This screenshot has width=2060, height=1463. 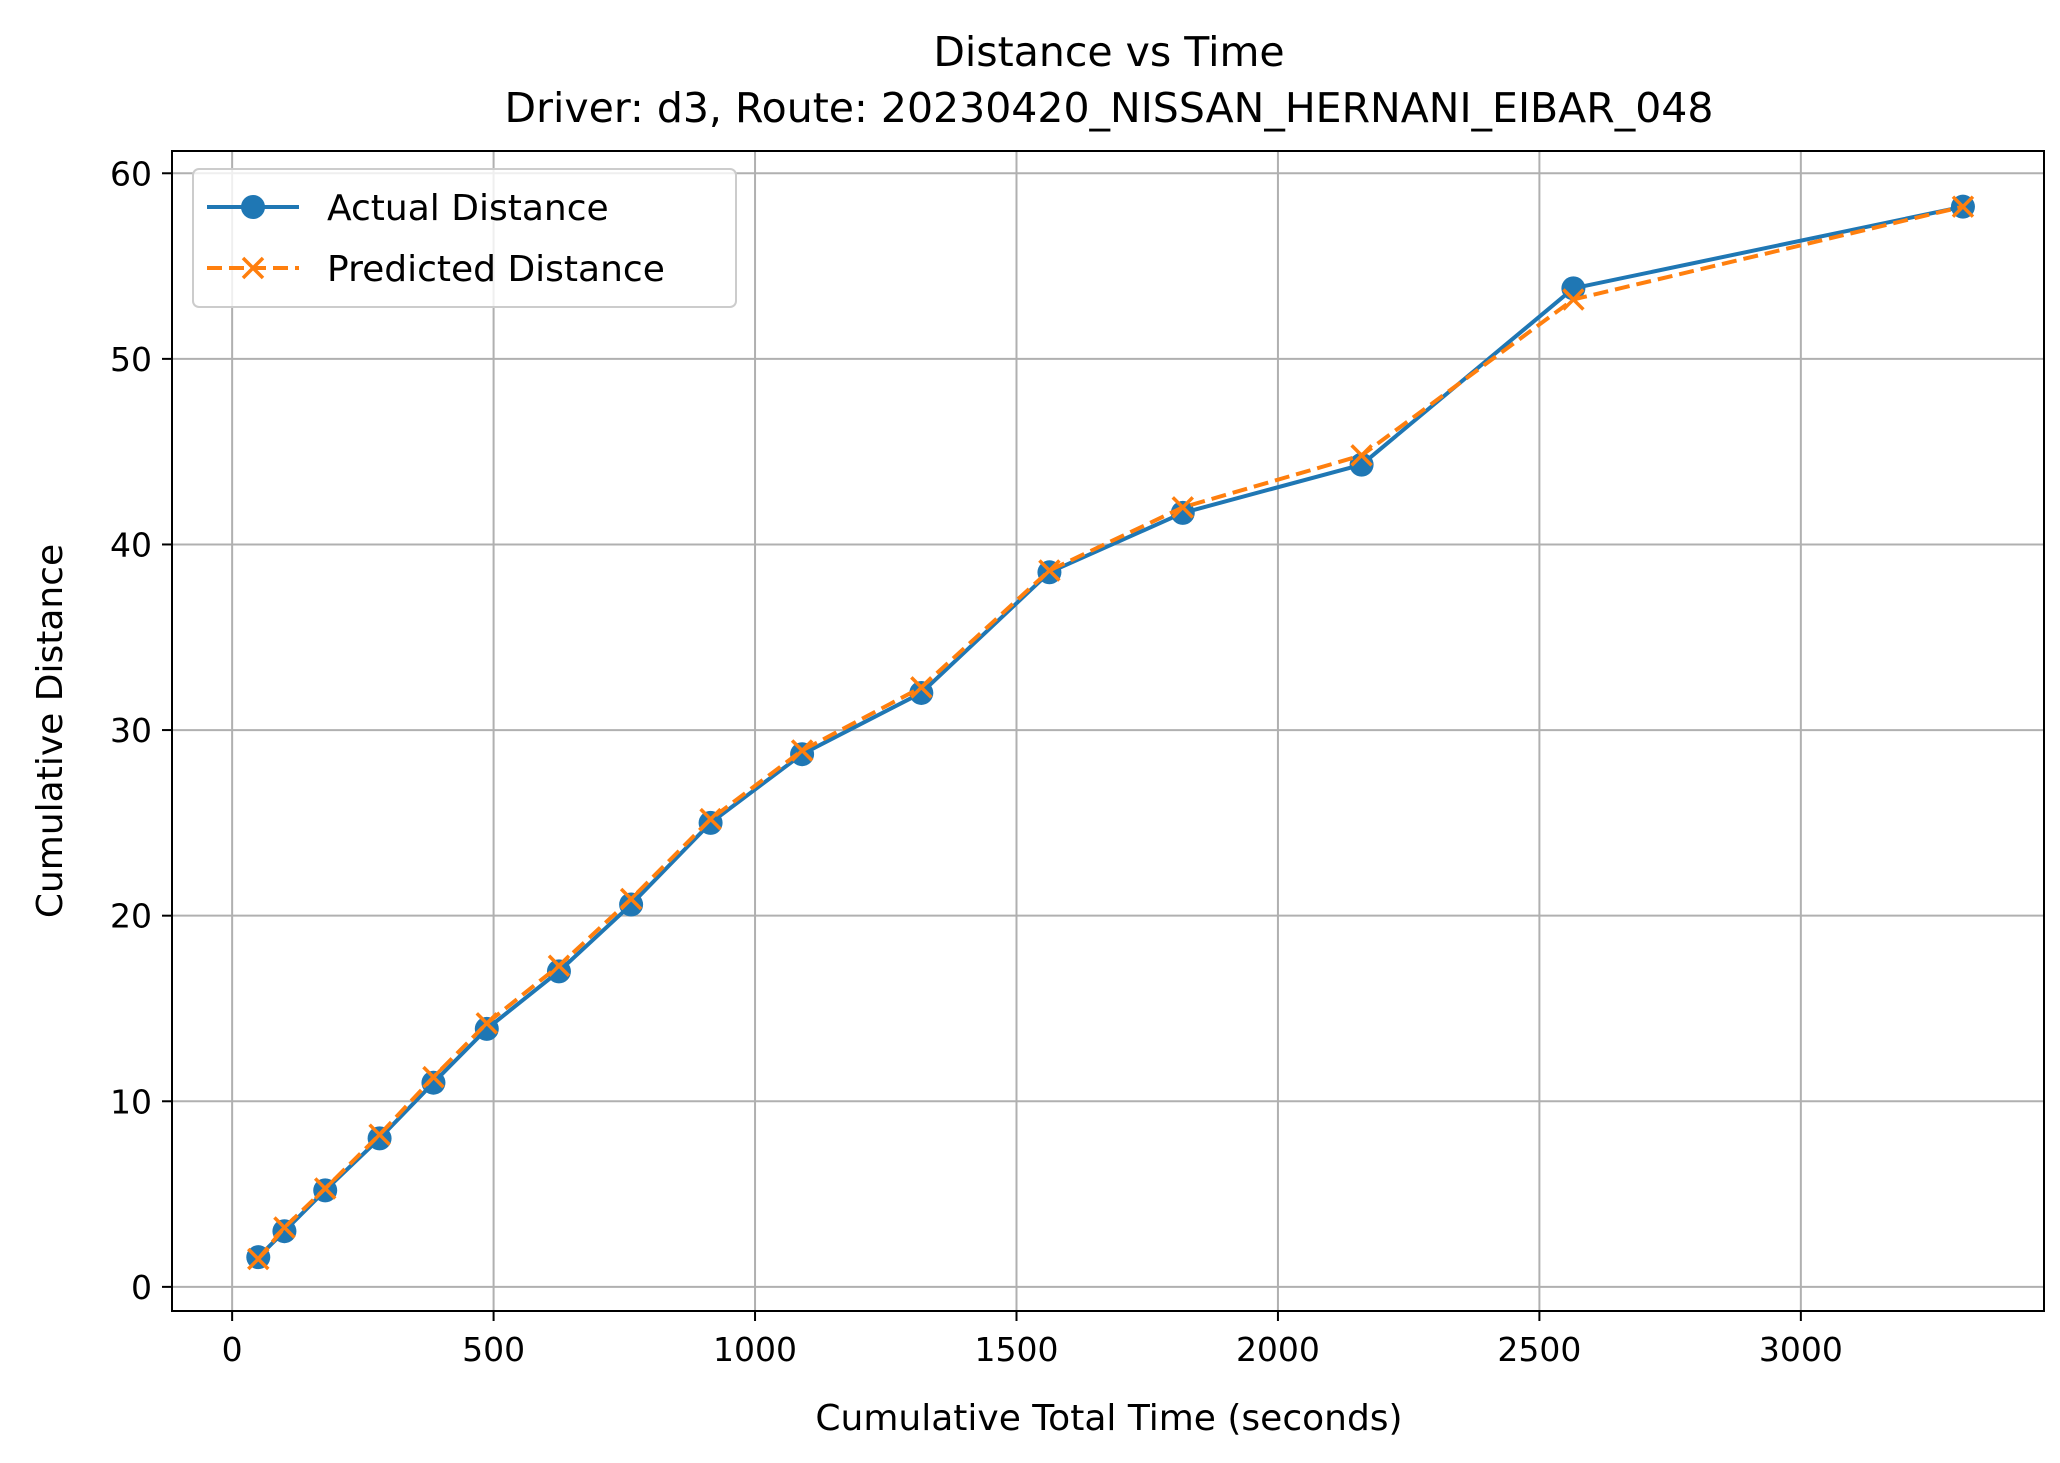 I want to click on x-tick-label: 2000, so click(x=1278, y=1349).